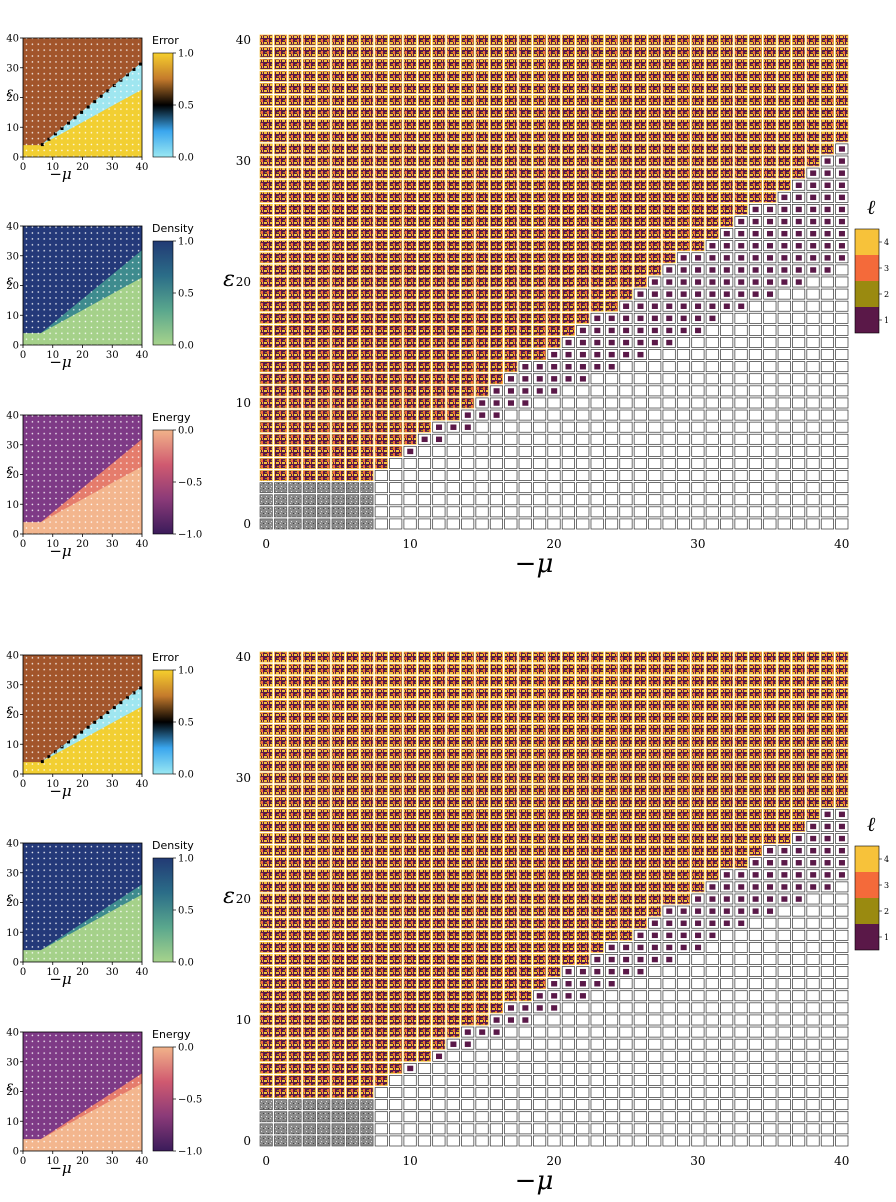 The image size is (896, 1202). Describe the element at coordinates (23, 544) in the screenshot. I see `x-tick-label: 0` at that location.